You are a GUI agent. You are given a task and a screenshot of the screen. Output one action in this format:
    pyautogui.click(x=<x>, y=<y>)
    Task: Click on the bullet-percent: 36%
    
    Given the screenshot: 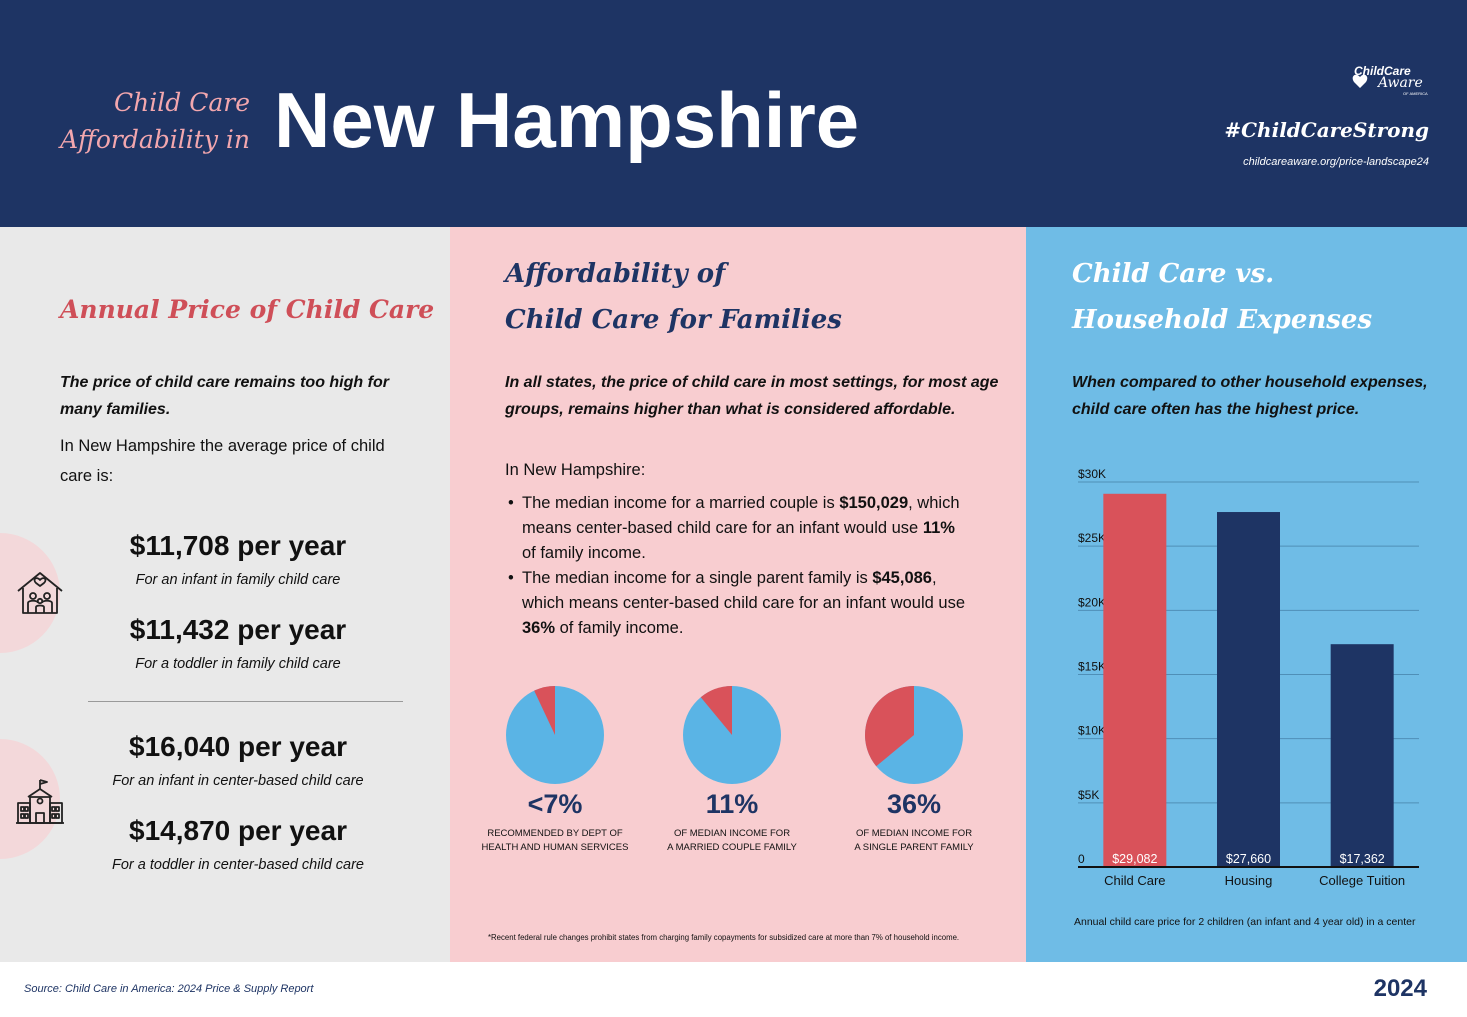 What is the action you would take?
    pyautogui.click(x=539, y=628)
    